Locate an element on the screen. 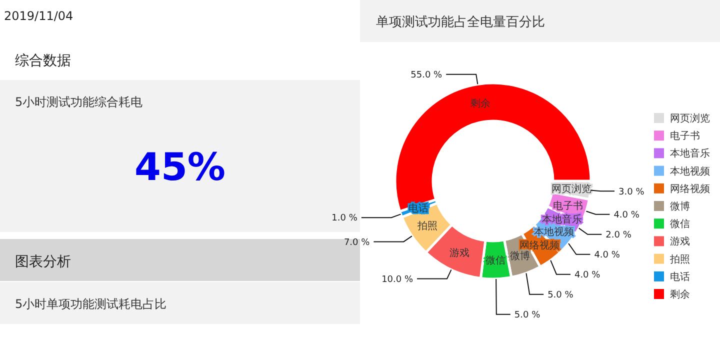 The width and height of the screenshot is (720, 360). legend-label: 本地视频 is located at coordinates (690, 171).